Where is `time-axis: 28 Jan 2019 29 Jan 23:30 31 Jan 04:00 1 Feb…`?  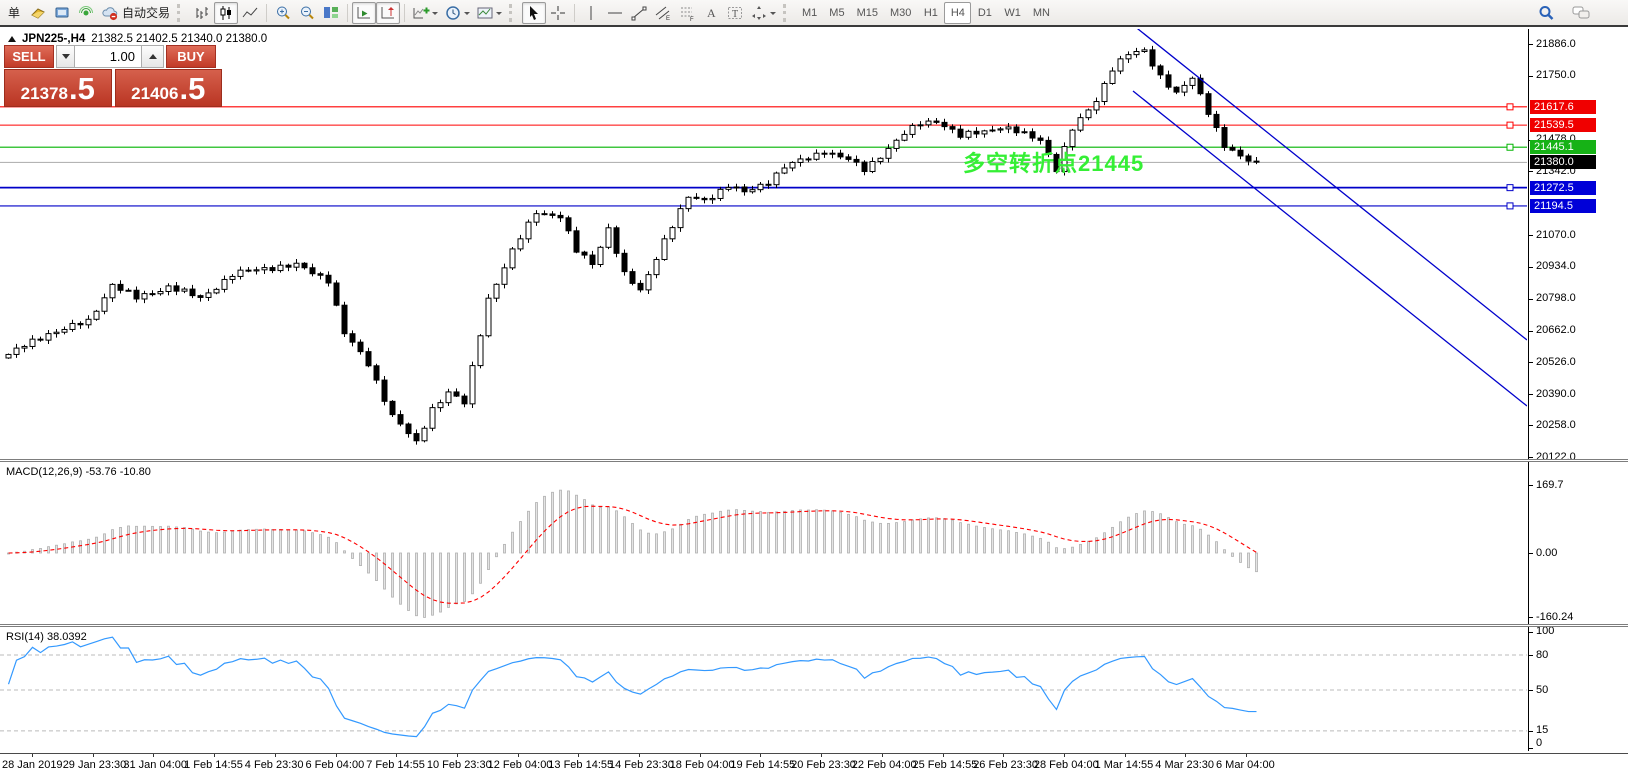
time-axis: 28 Jan 2019 29 Jan 23:30 31 Jan 04:00 1 Feb… is located at coordinates (814, 764).